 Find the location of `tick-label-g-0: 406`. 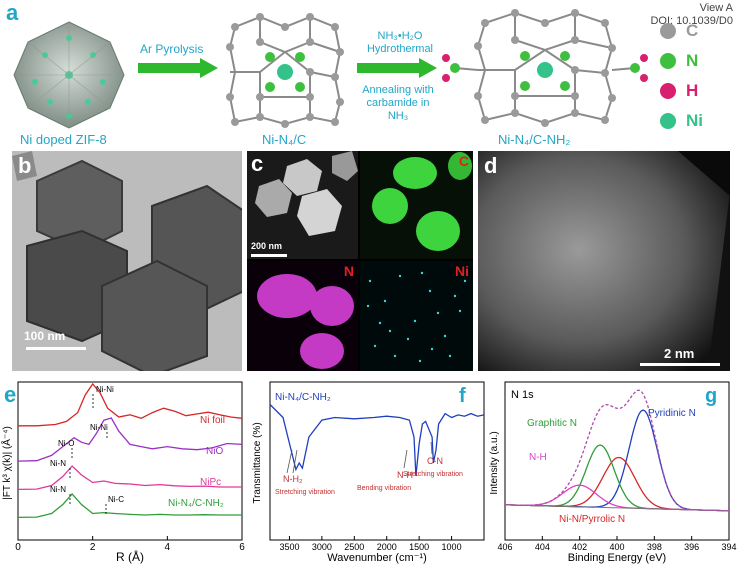

tick-label-g-0: 406 is located at coordinates (504, 547).